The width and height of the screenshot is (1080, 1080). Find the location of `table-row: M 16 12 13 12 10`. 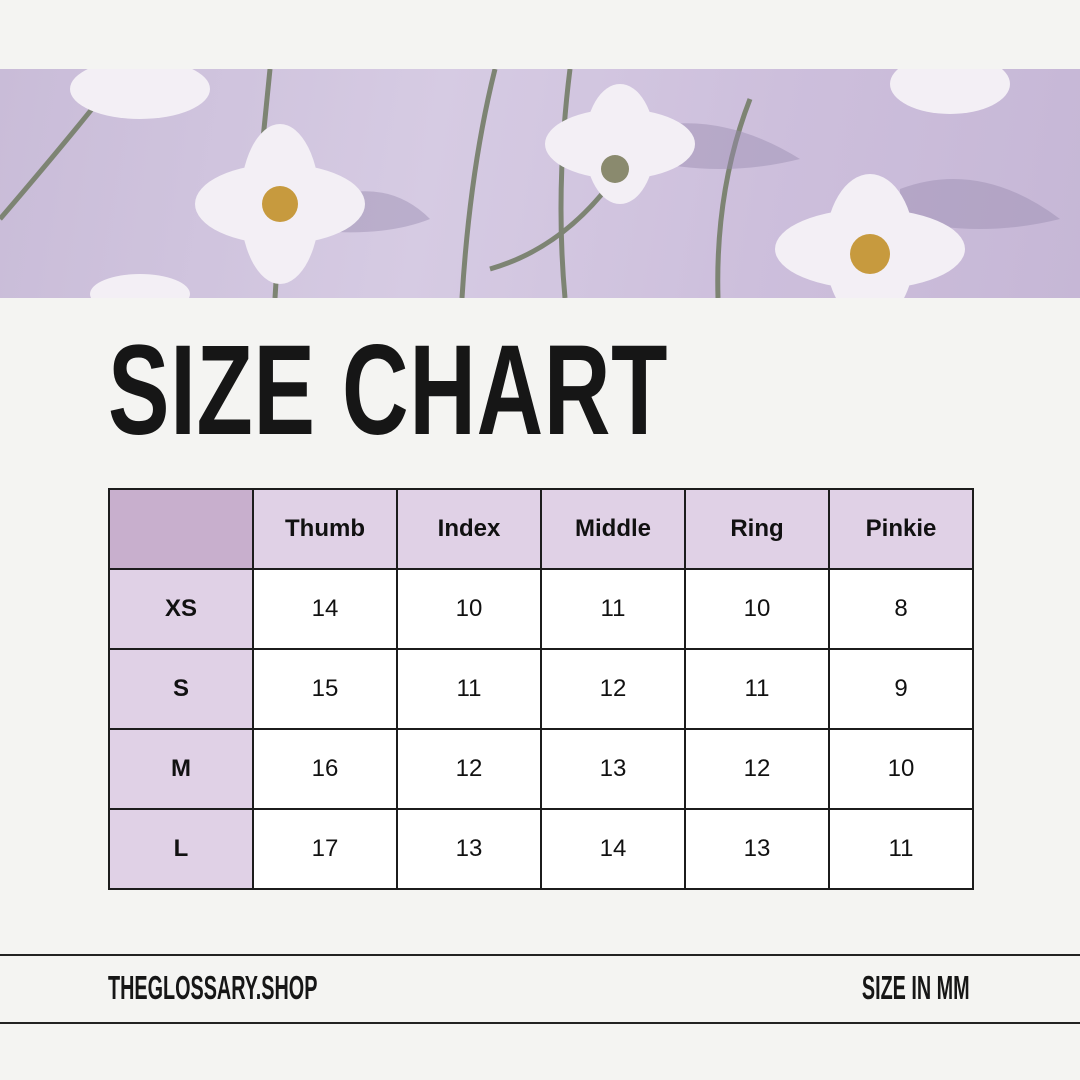

table-row: M 16 12 13 12 10 is located at coordinates (541, 769).